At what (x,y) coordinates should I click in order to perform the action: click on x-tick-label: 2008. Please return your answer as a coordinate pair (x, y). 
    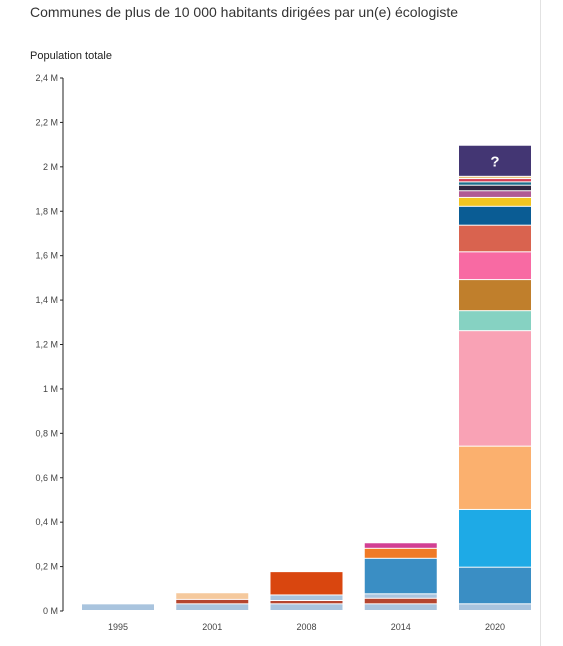
    Looking at the image, I should click on (306, 627).